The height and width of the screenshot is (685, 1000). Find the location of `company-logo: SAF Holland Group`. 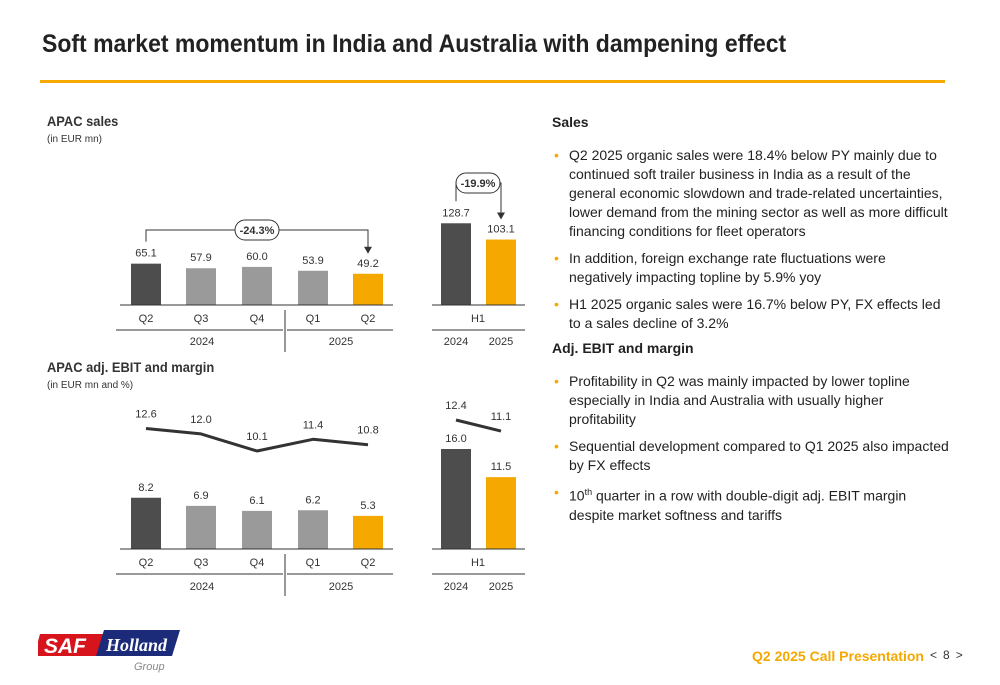

company-logo: SAF Holland Group is located at coordinates (109, 651).